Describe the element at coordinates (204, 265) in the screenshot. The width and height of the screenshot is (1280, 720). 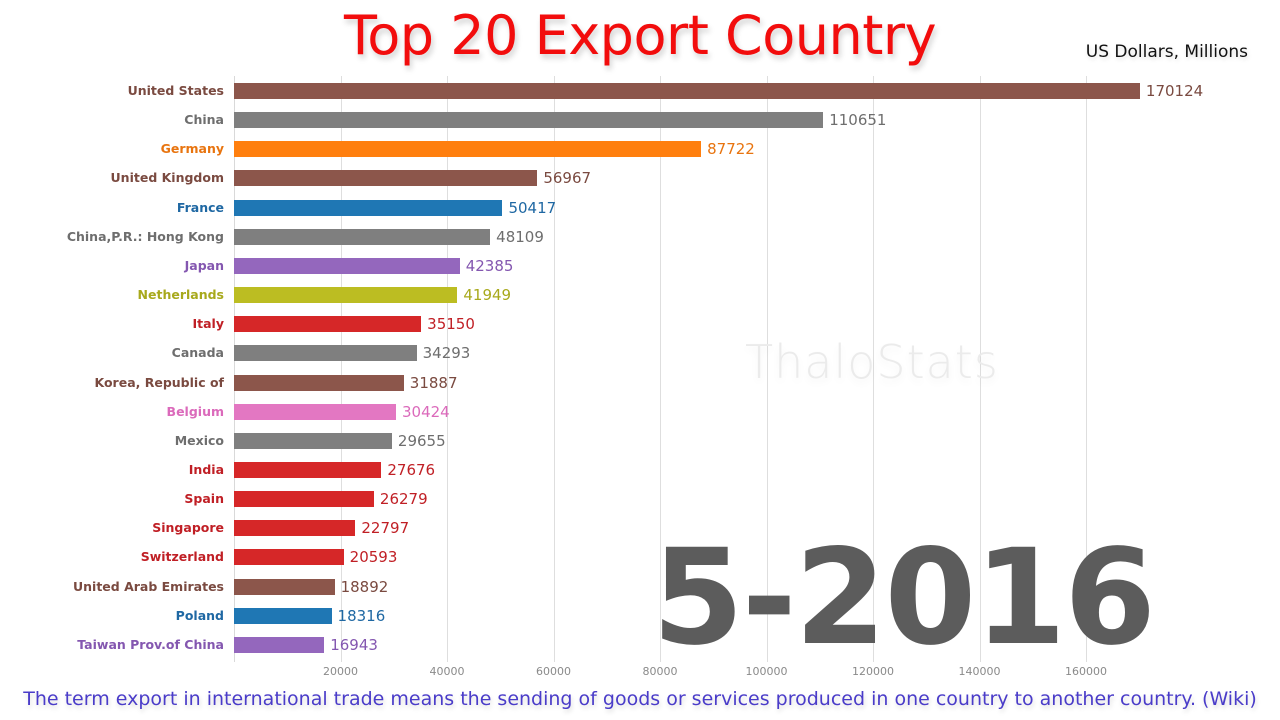
I see `country-label: Japan` at that location.